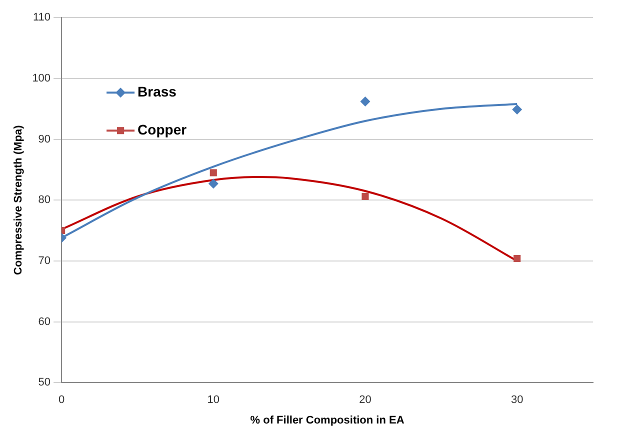 The width and height of the screenshot is (619, 439). Describe the element at coordinates (517, 400) in the screenshot. I see `x-tick-label: 30` at that location.